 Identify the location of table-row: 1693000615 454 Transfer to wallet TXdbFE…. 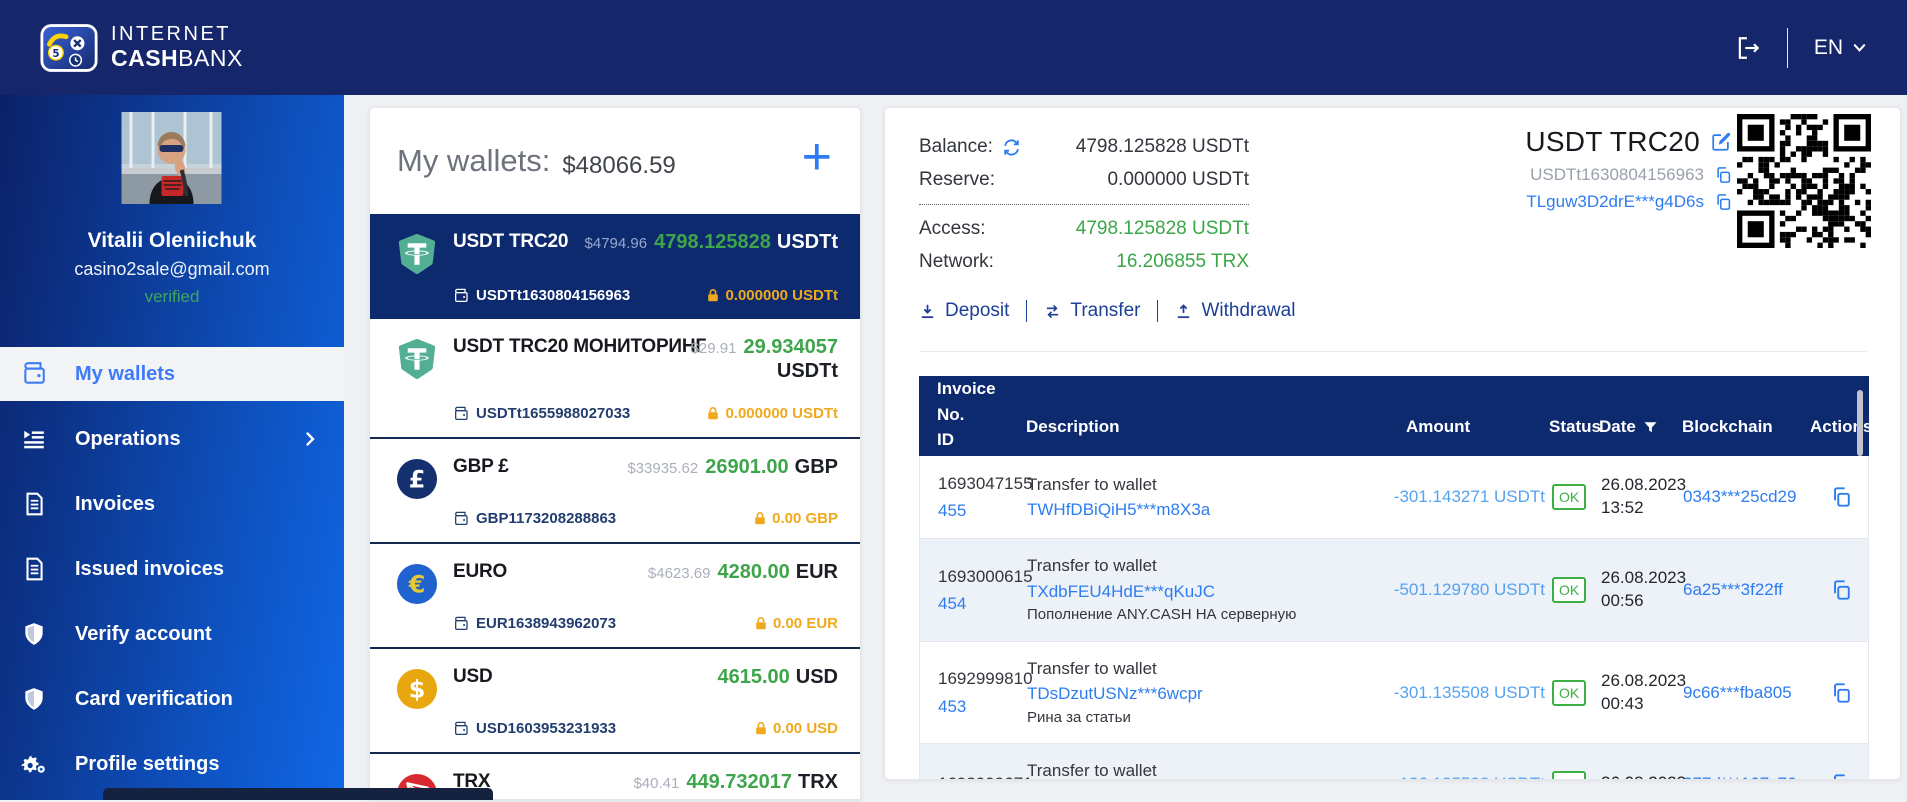
(1394, 590).